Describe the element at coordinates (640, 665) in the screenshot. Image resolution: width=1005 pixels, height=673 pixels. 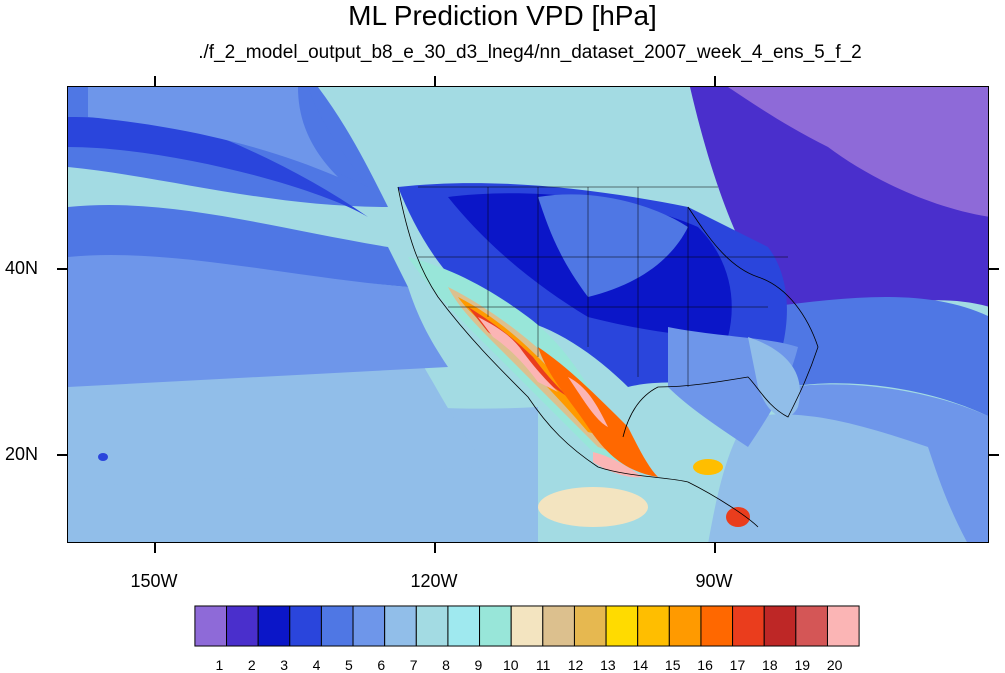
I see `colorbar-level-label: 14` at that location.